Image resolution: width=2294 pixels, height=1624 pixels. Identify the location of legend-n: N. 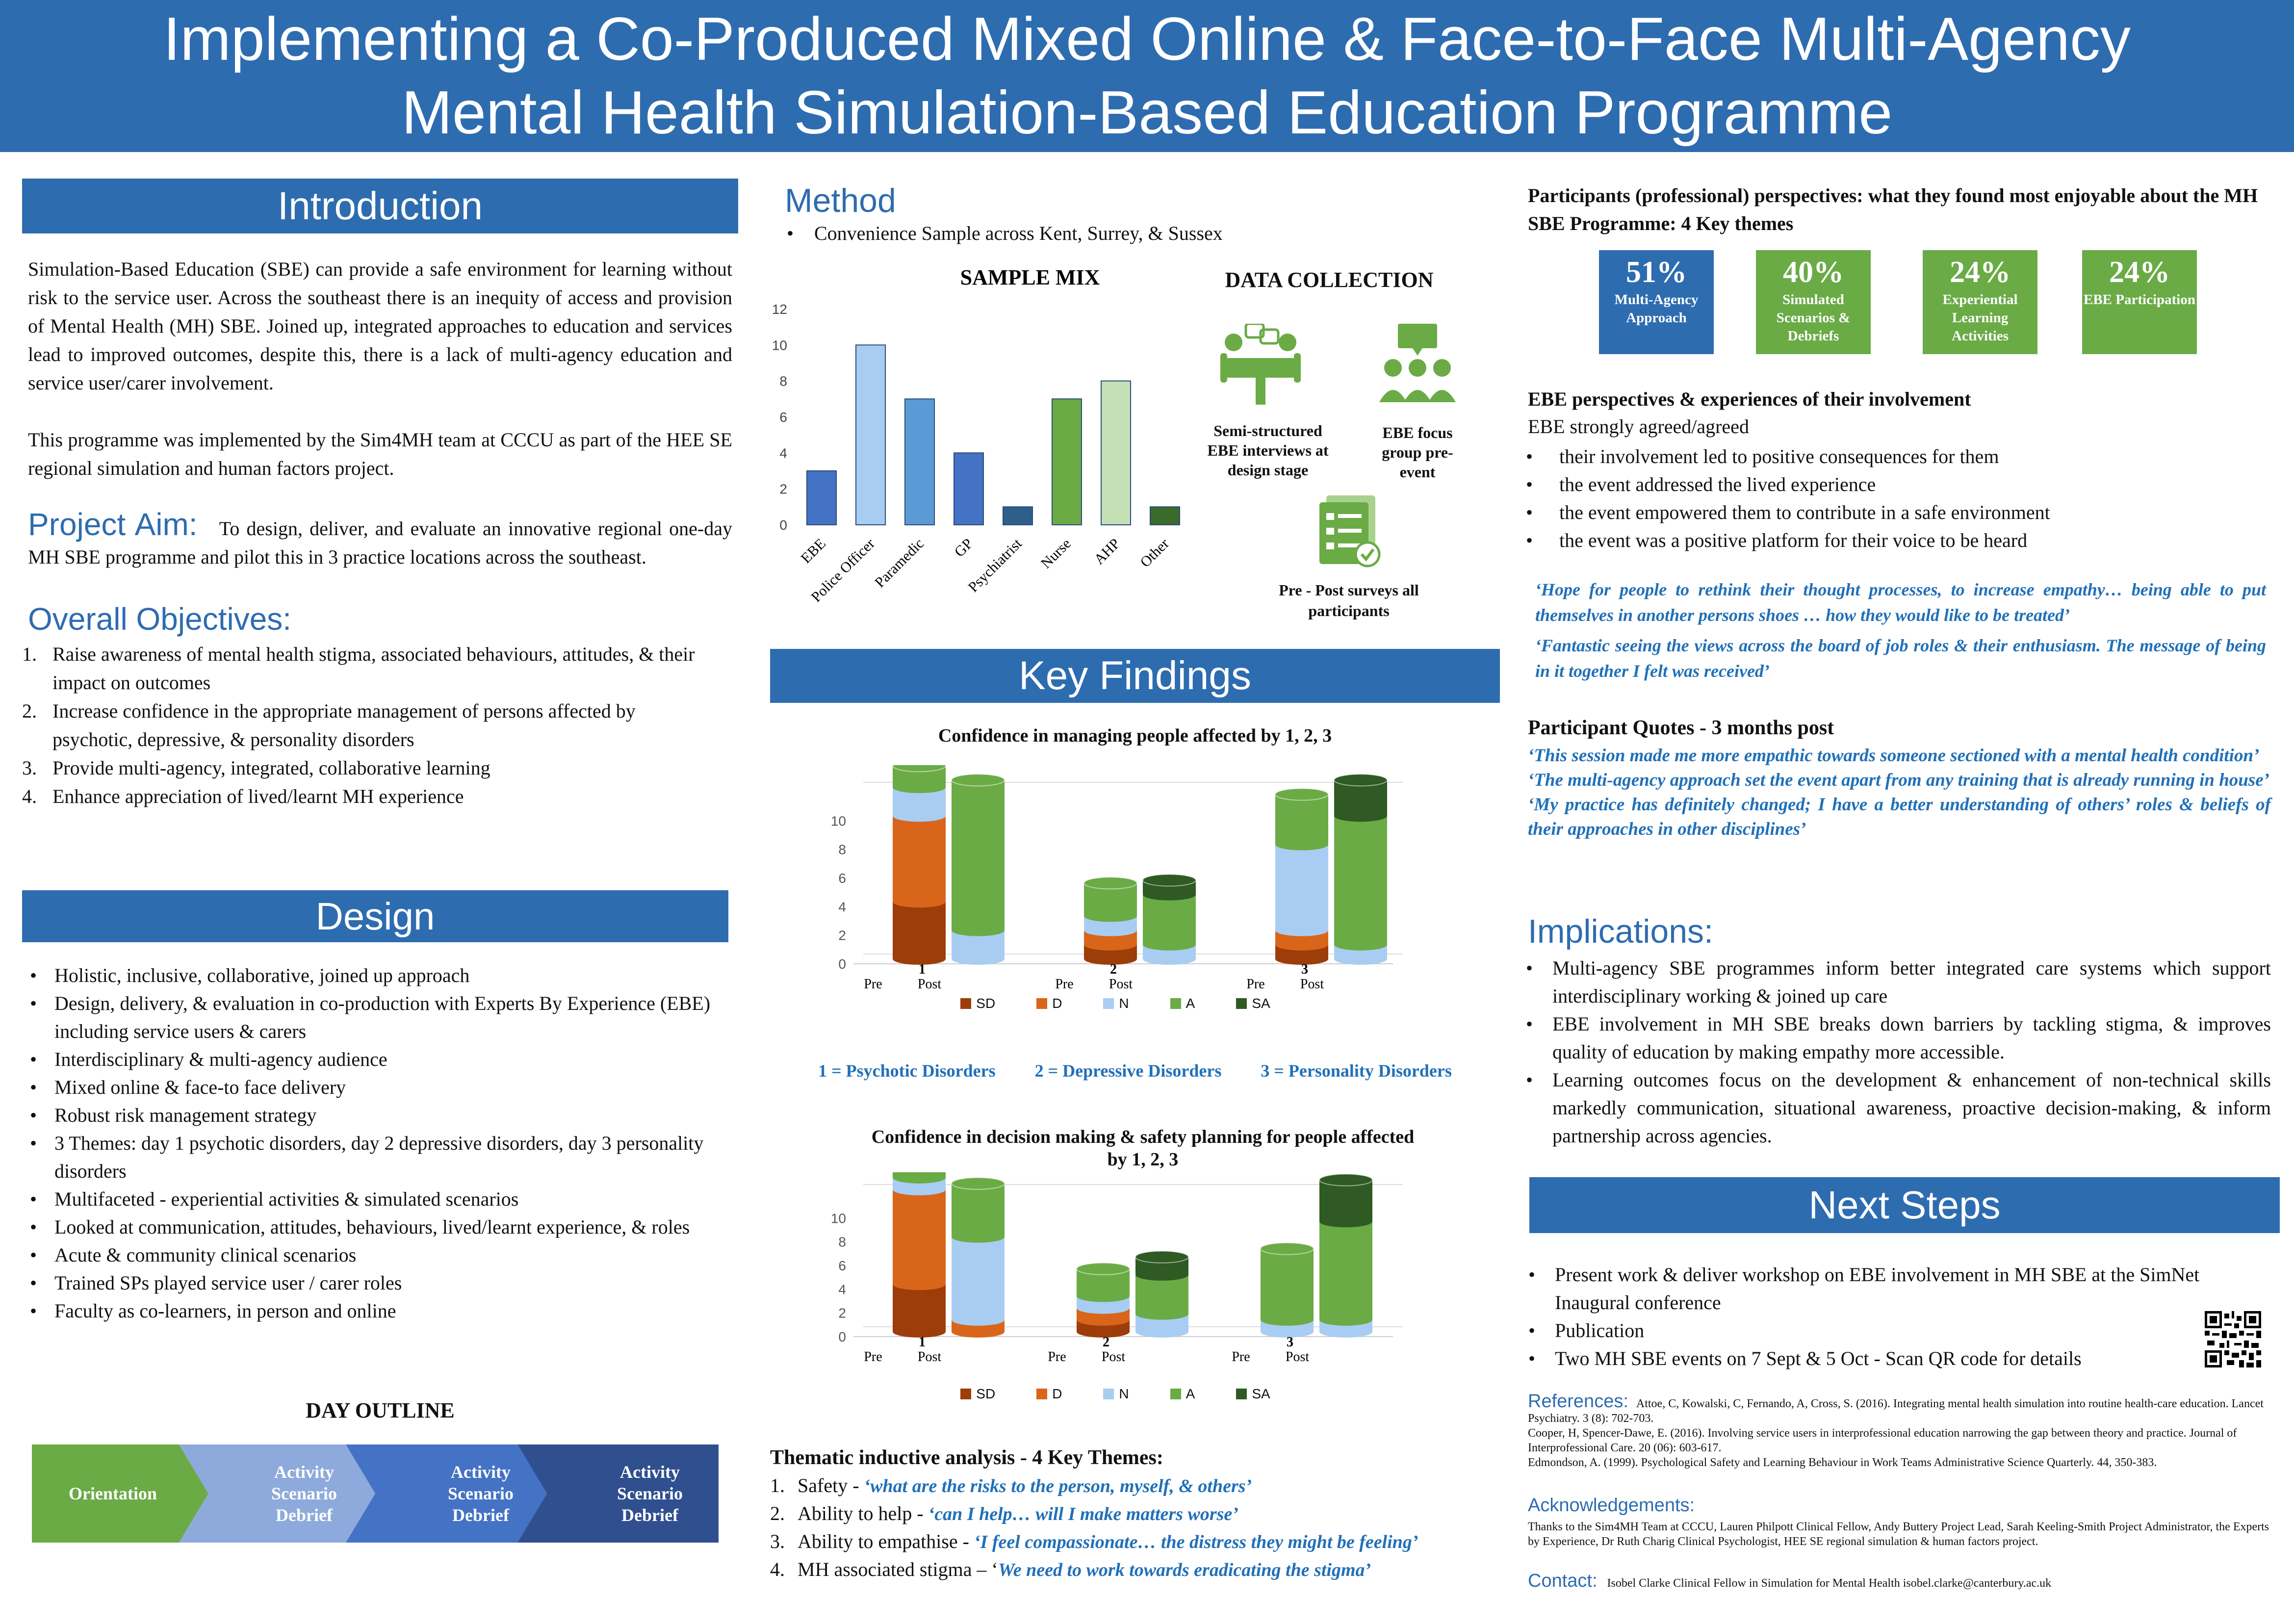
(1116, 1394).